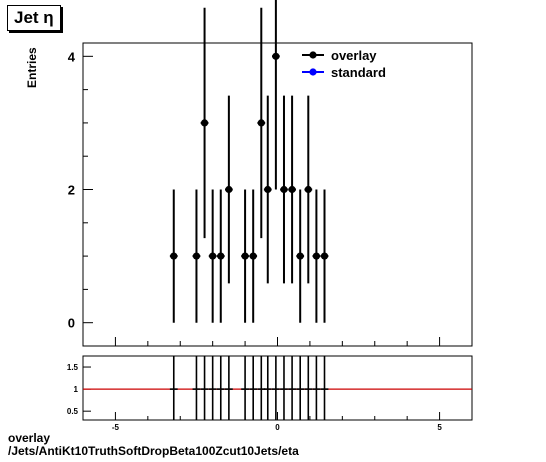  What do you see at coordinates (73, 367) in the screenshot?
I see `ratio-y-tick-label: 1.5` at bounding box center [73, 367].